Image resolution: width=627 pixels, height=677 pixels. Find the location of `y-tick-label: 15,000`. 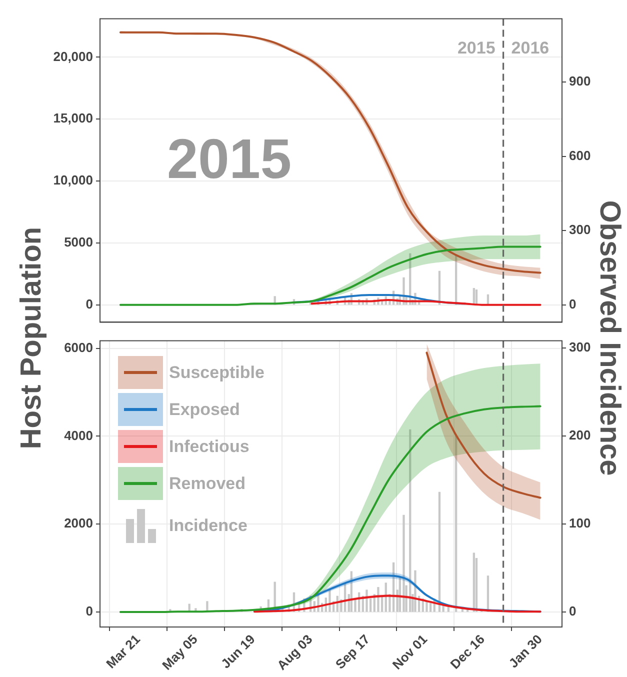

y-tick-label: 15,000 is located at coordinates (73, 118).